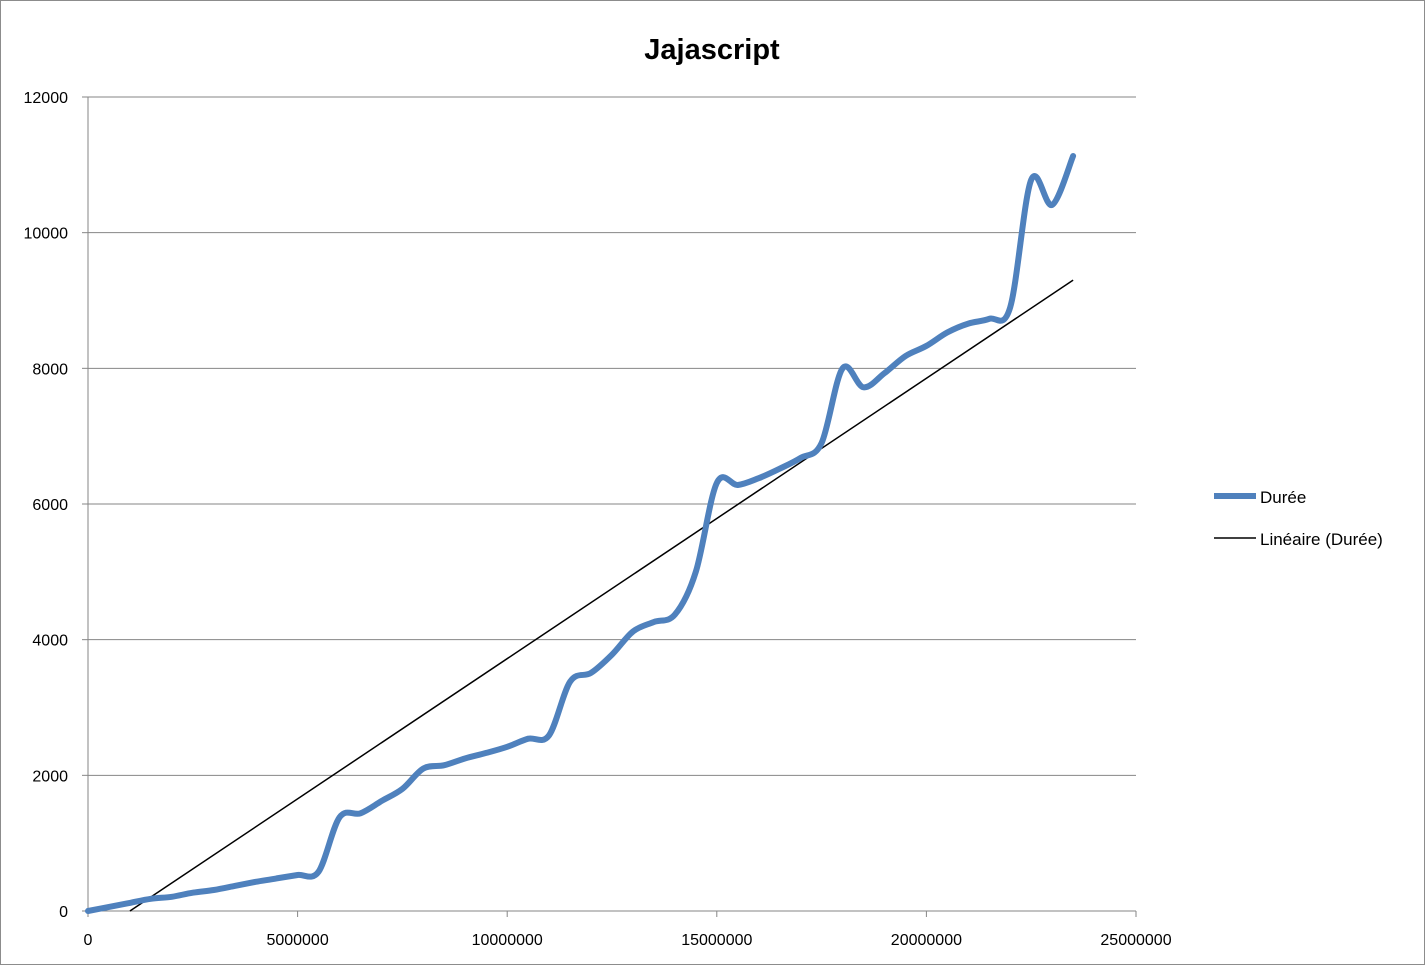 This screenshot has width=1425, height=965. What do you see at coordinates (88, 940) in the screenshot?
I see `x-tick-label: 0` at bounding box center [88, 940].